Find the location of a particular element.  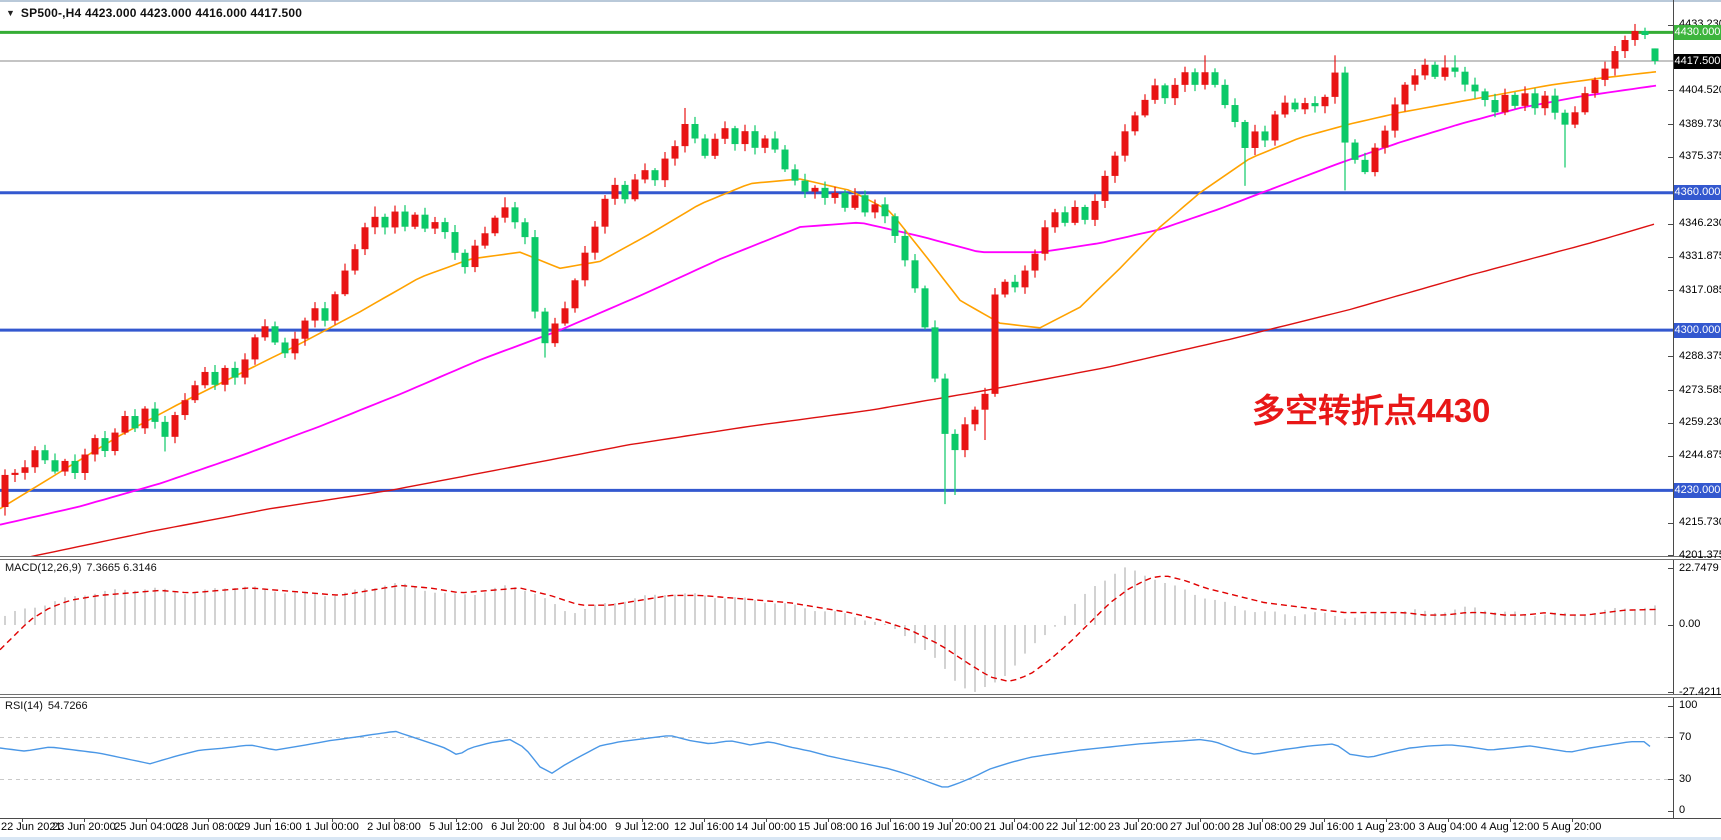

rsi-indicator-canvas is located at coordinates (860, 757).